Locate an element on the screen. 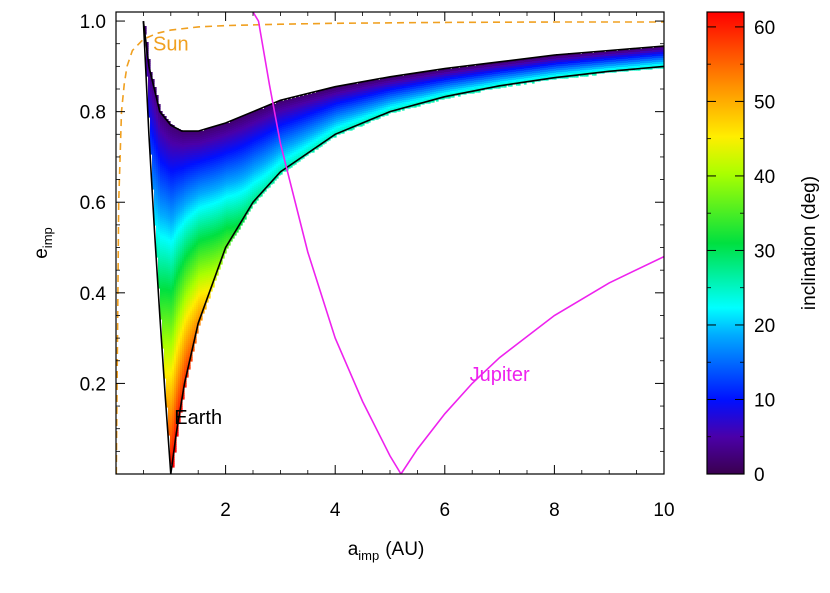 The height and width of the screenshot is (593, 830). earth-upper-boundary is located at coordinates (403, 76).